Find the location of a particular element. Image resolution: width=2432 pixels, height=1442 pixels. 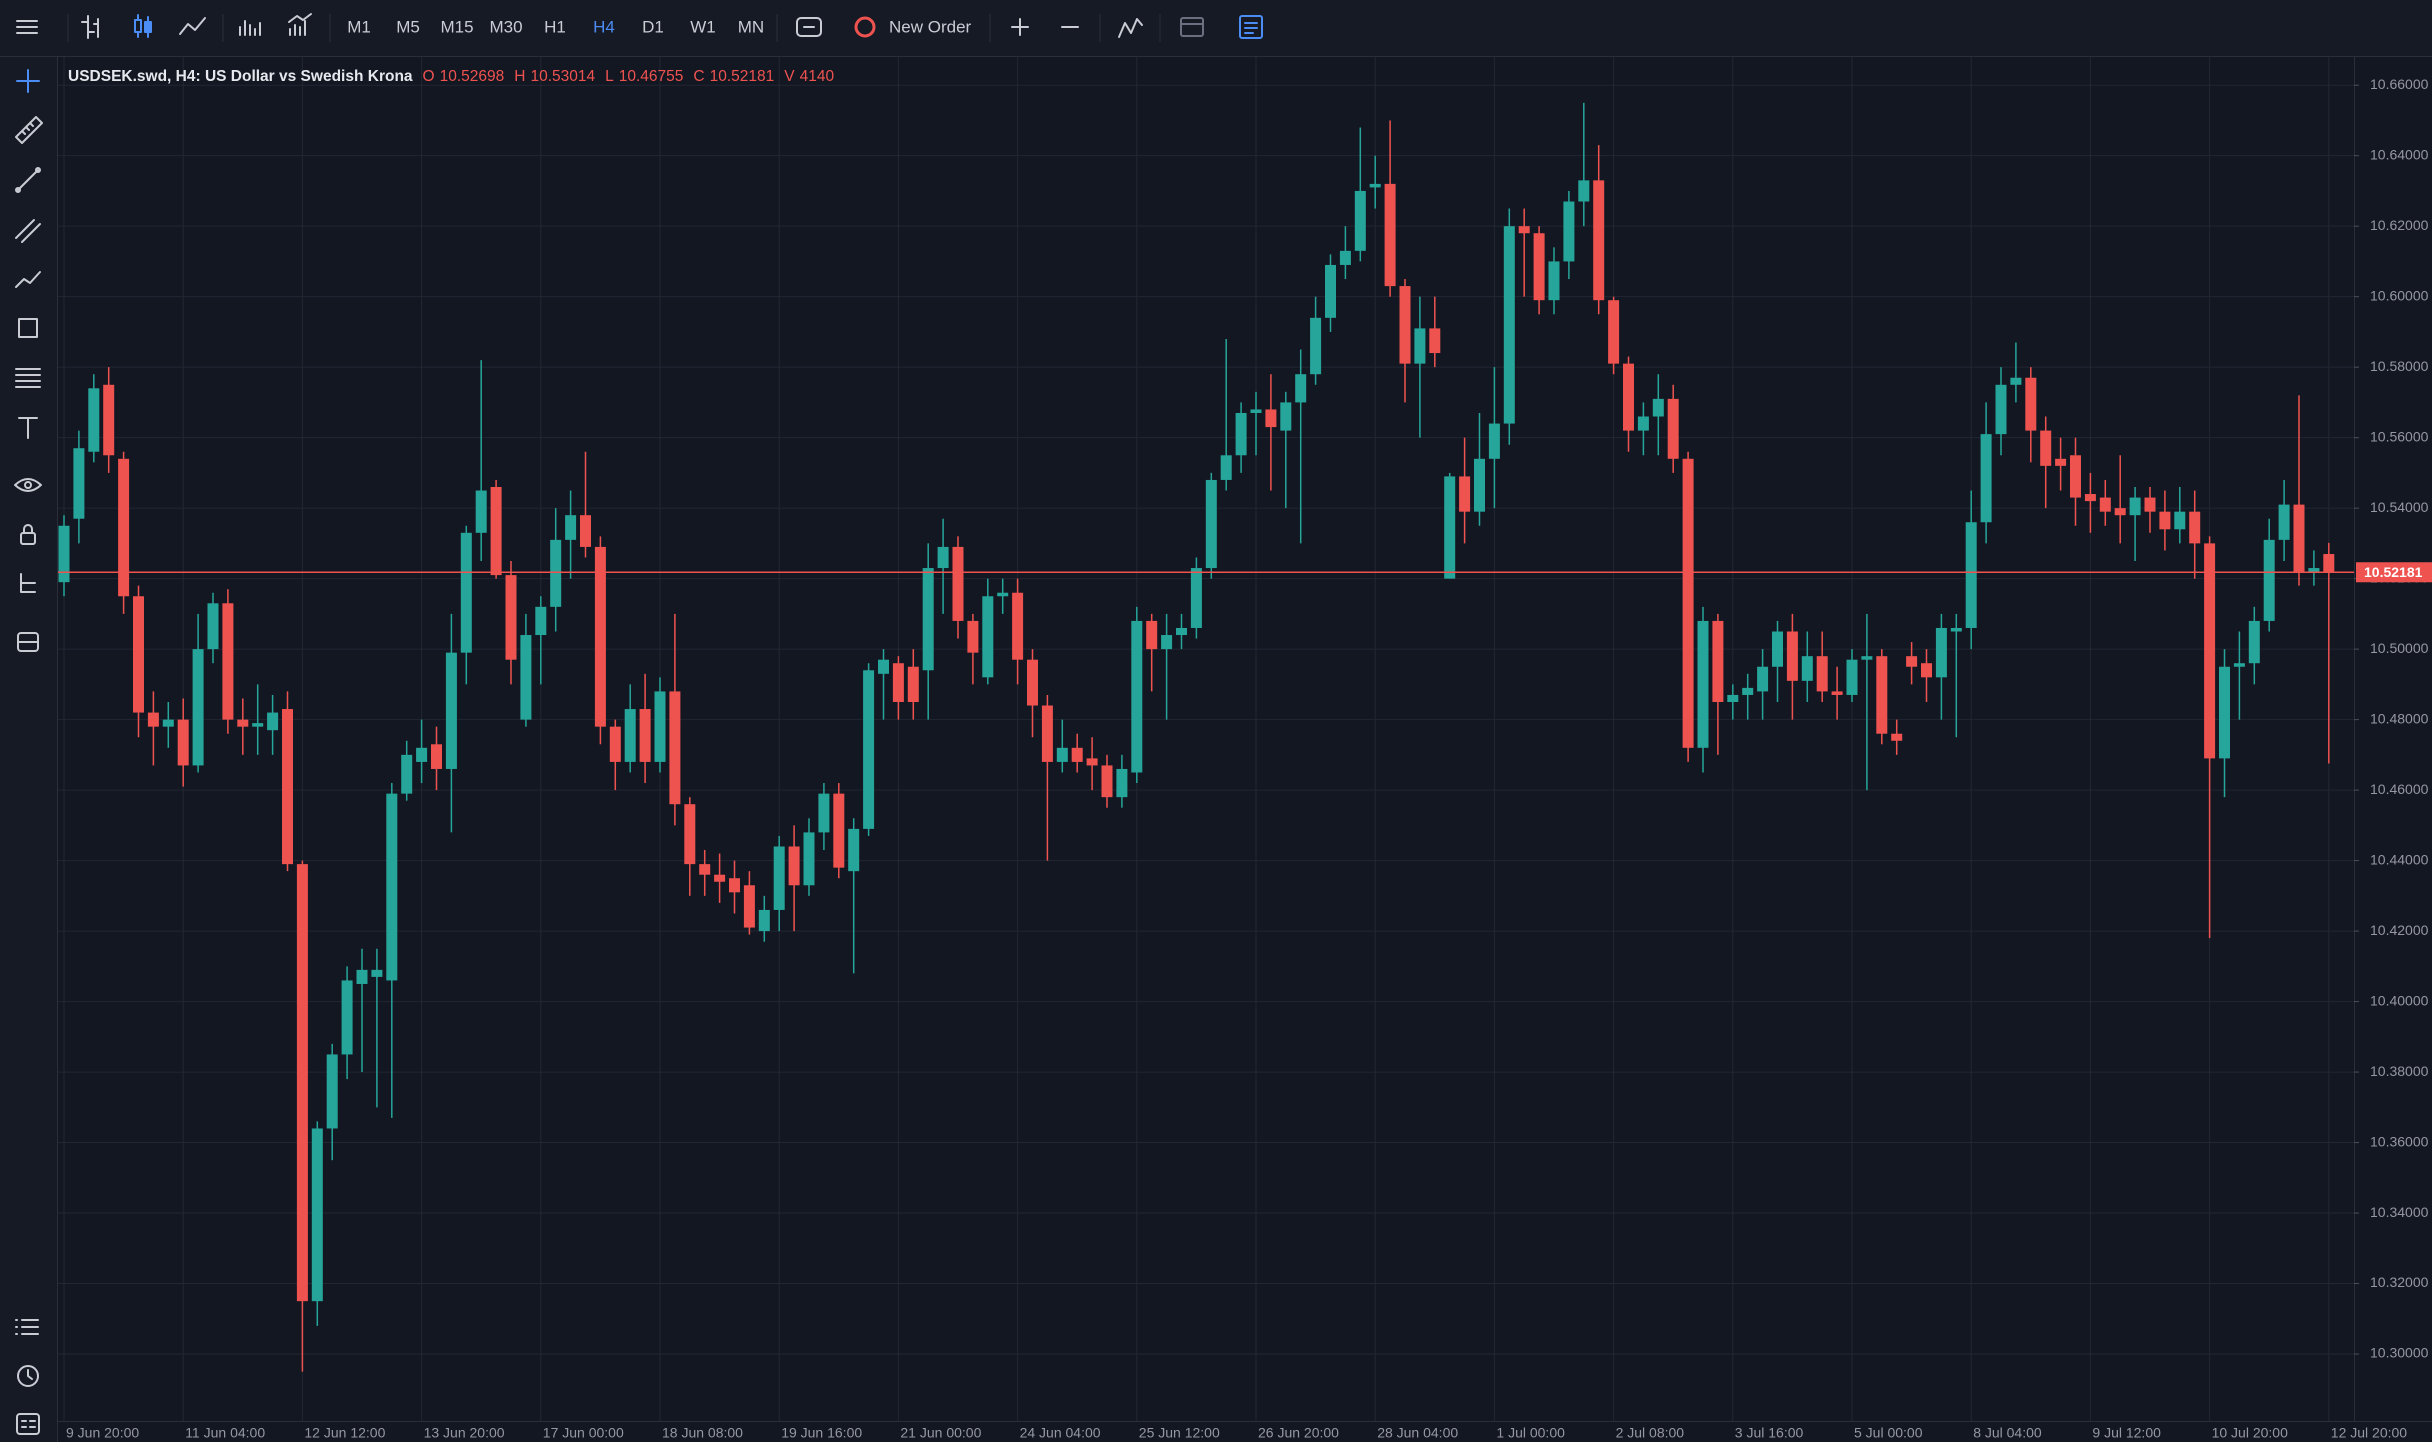

ruler-tool is located at coordinates (29, 130).